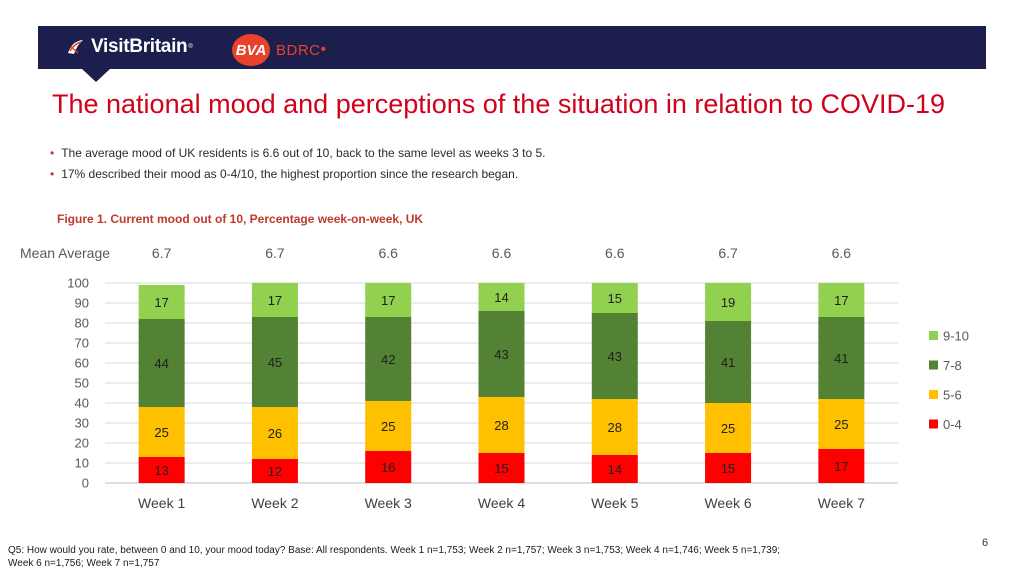  What do you see at coordinates (161, 503) in the screenshot?
I see `x-tick-label: Week 1` at bounding box center [161, 503].